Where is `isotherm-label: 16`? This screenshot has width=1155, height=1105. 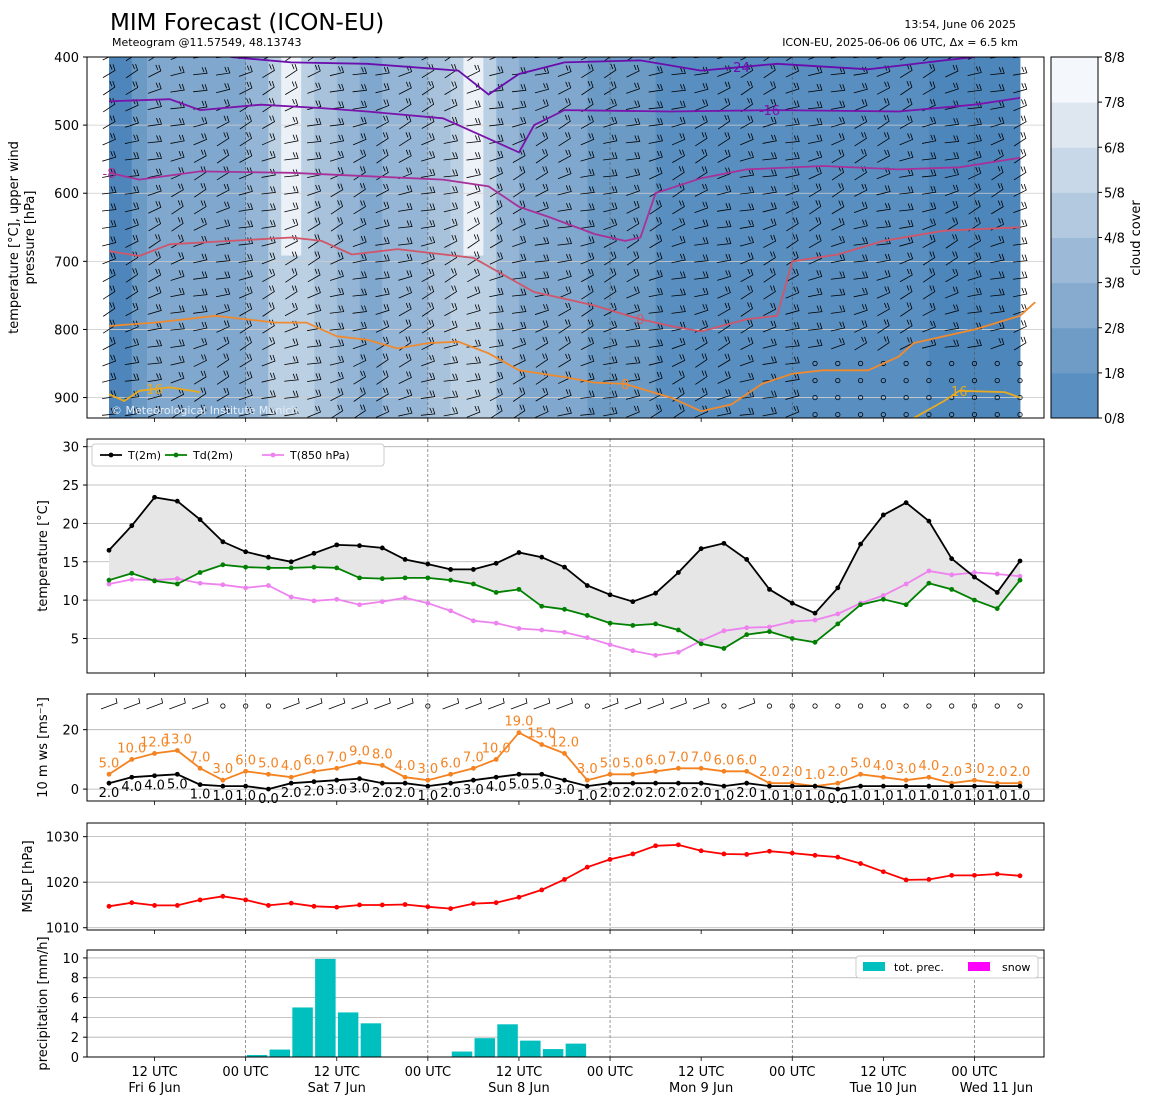
isotherm-label: 16 is located at coordinates (959, 392).